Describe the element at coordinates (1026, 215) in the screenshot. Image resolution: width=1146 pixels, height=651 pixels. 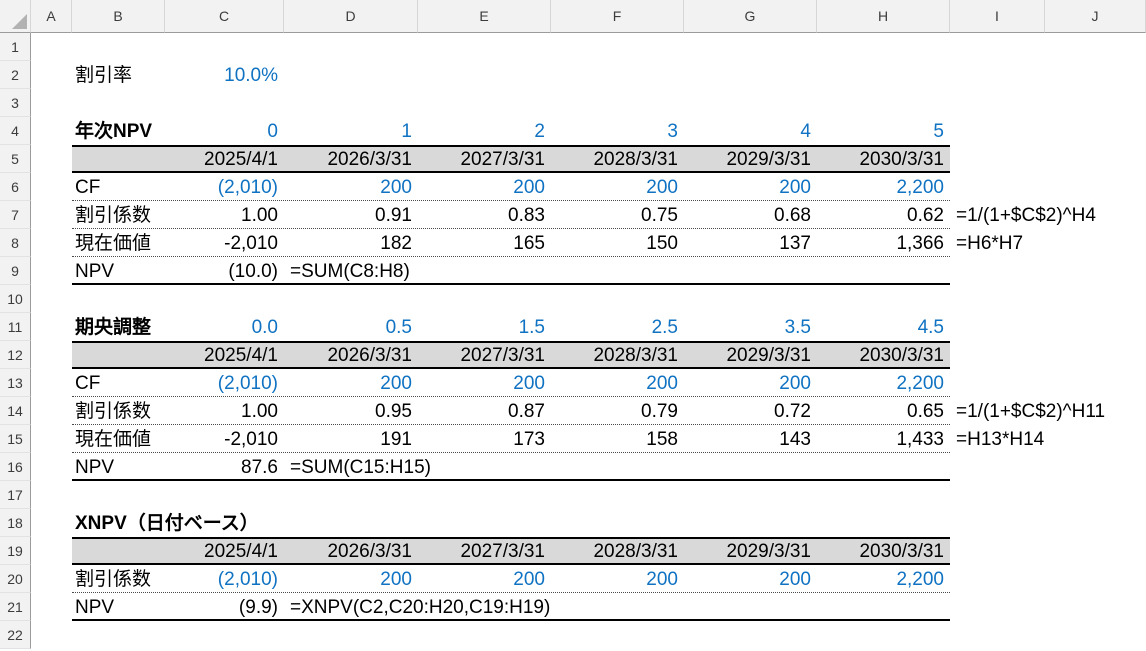
I see `cell-I7: =1/(1+$C$2)^H4` at that location.